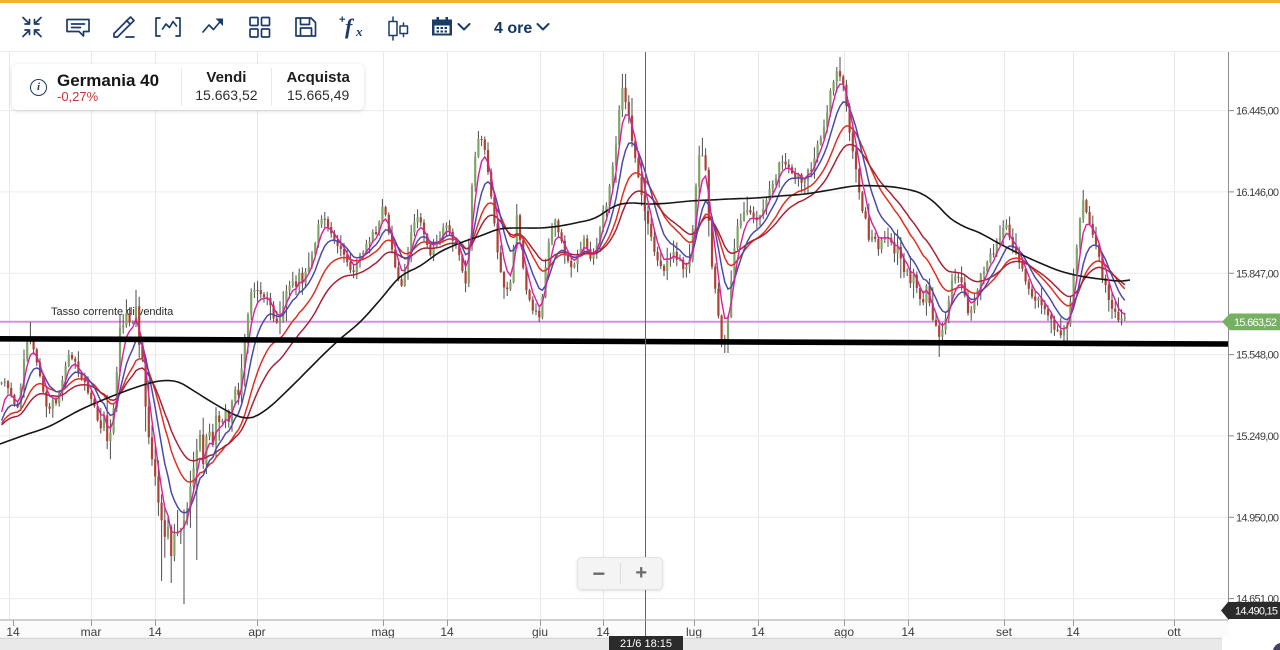  Describe the element at coordinates (540, 632) in the screenshot. I see `svg-text: giu` at that location.